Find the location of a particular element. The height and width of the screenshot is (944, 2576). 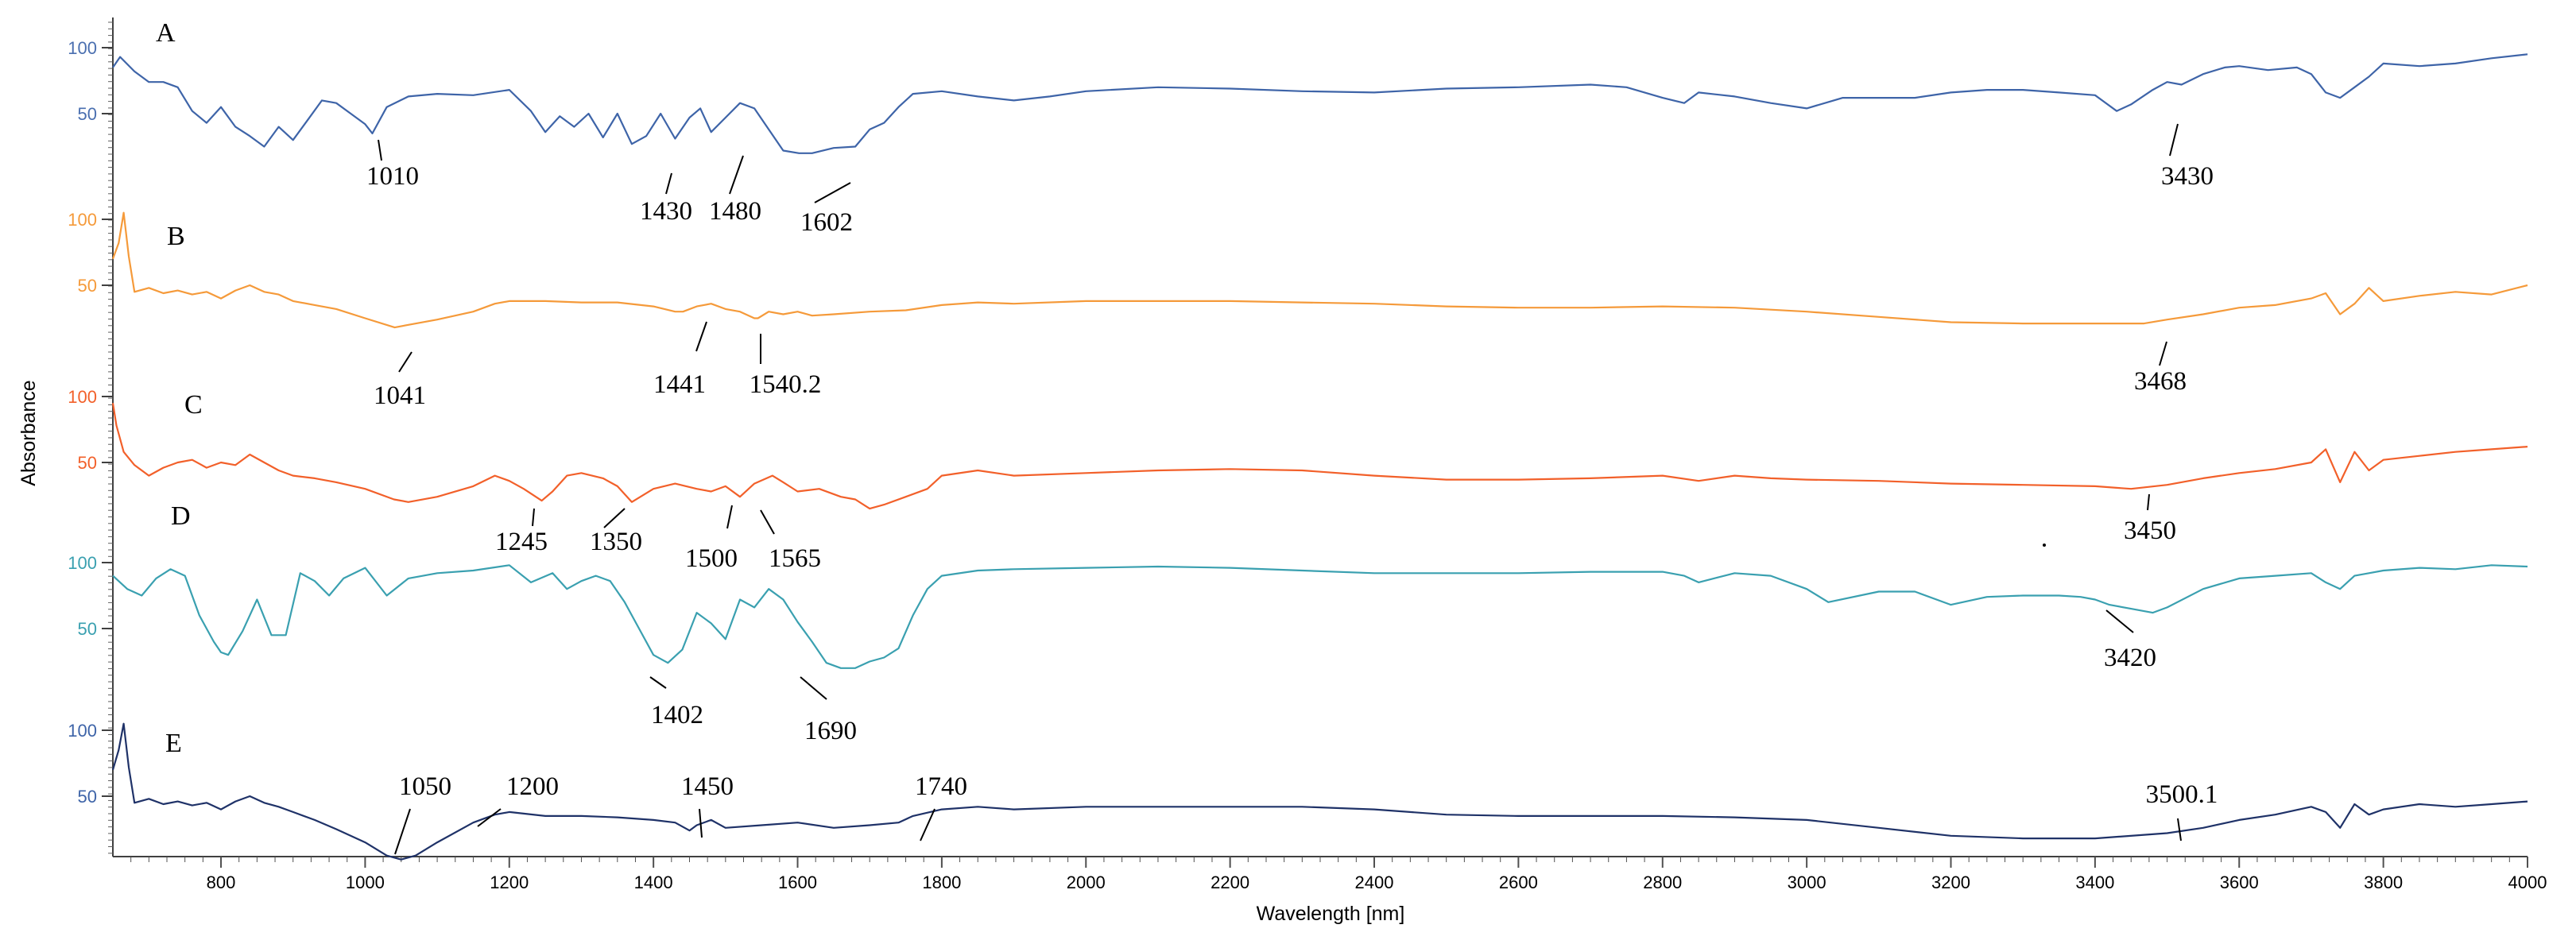

series-e-line is located at coordinates (1319, 791).